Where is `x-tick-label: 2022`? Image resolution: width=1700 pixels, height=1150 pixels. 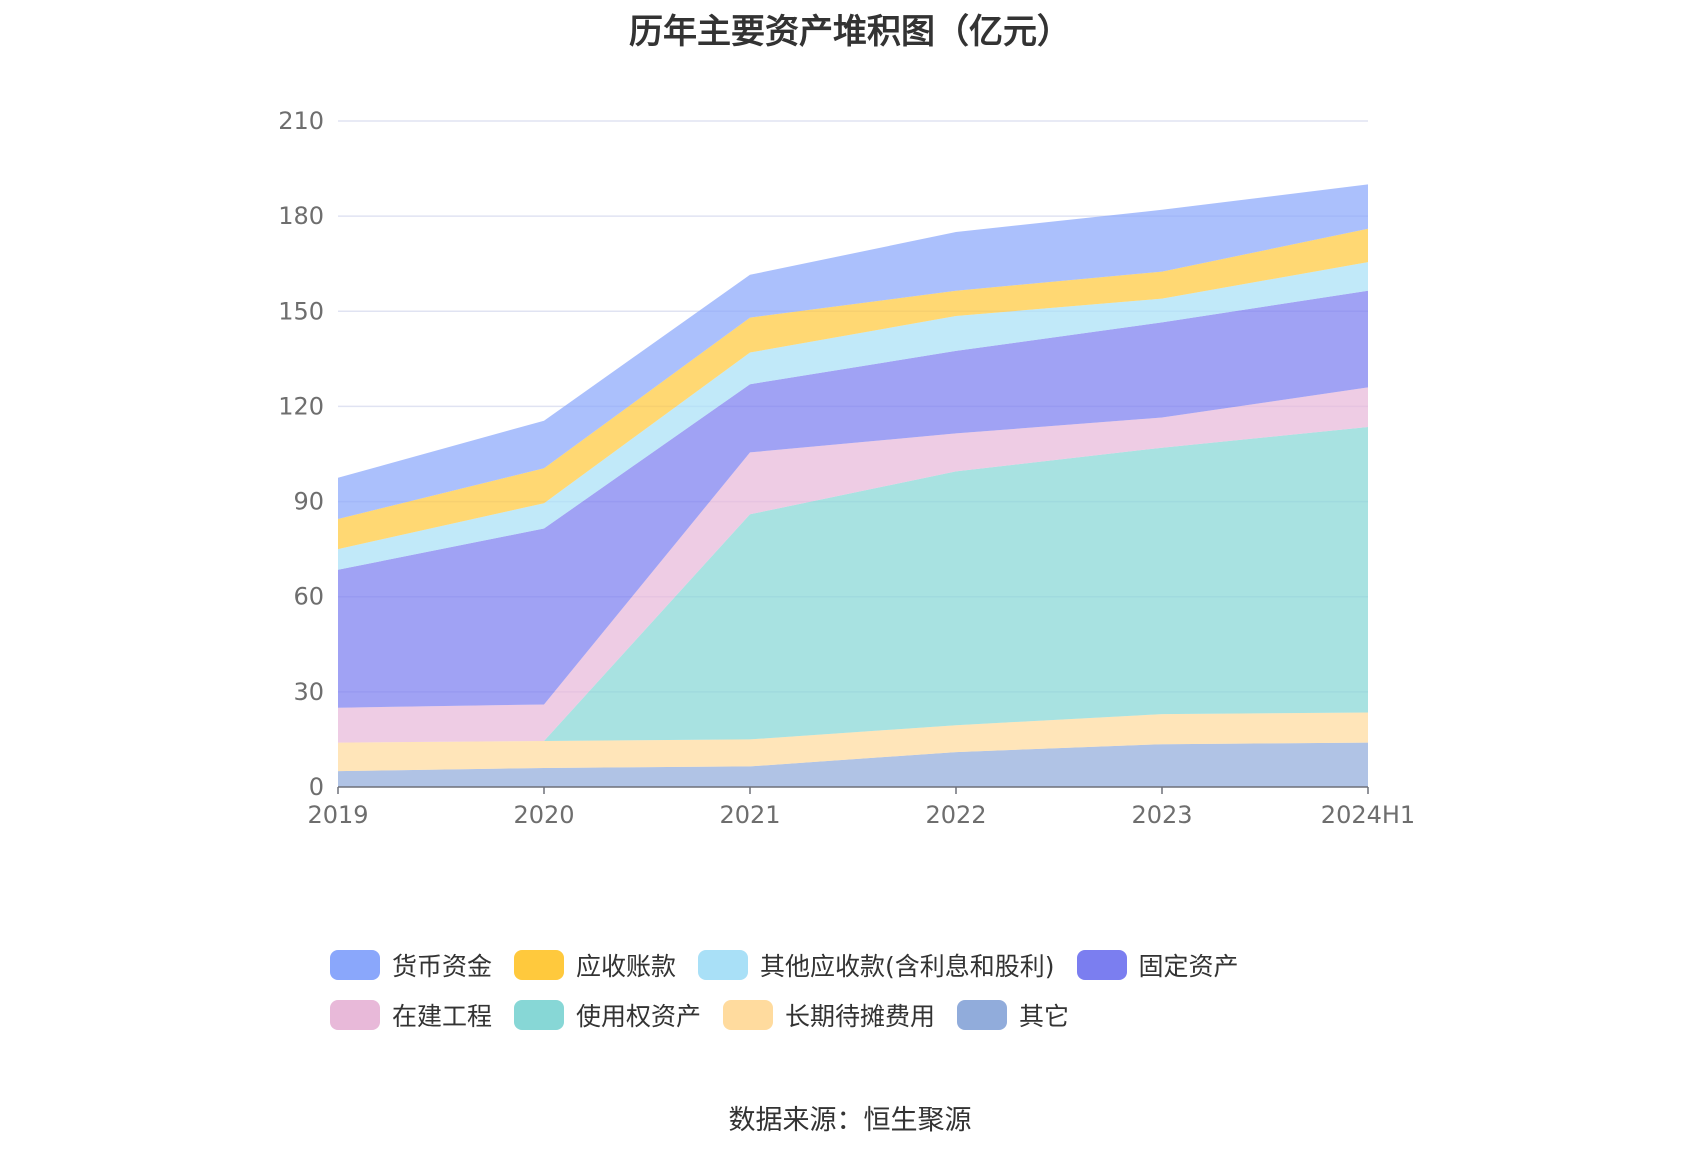 x-tick-label: 2022 is located at coordinates (955, 815).